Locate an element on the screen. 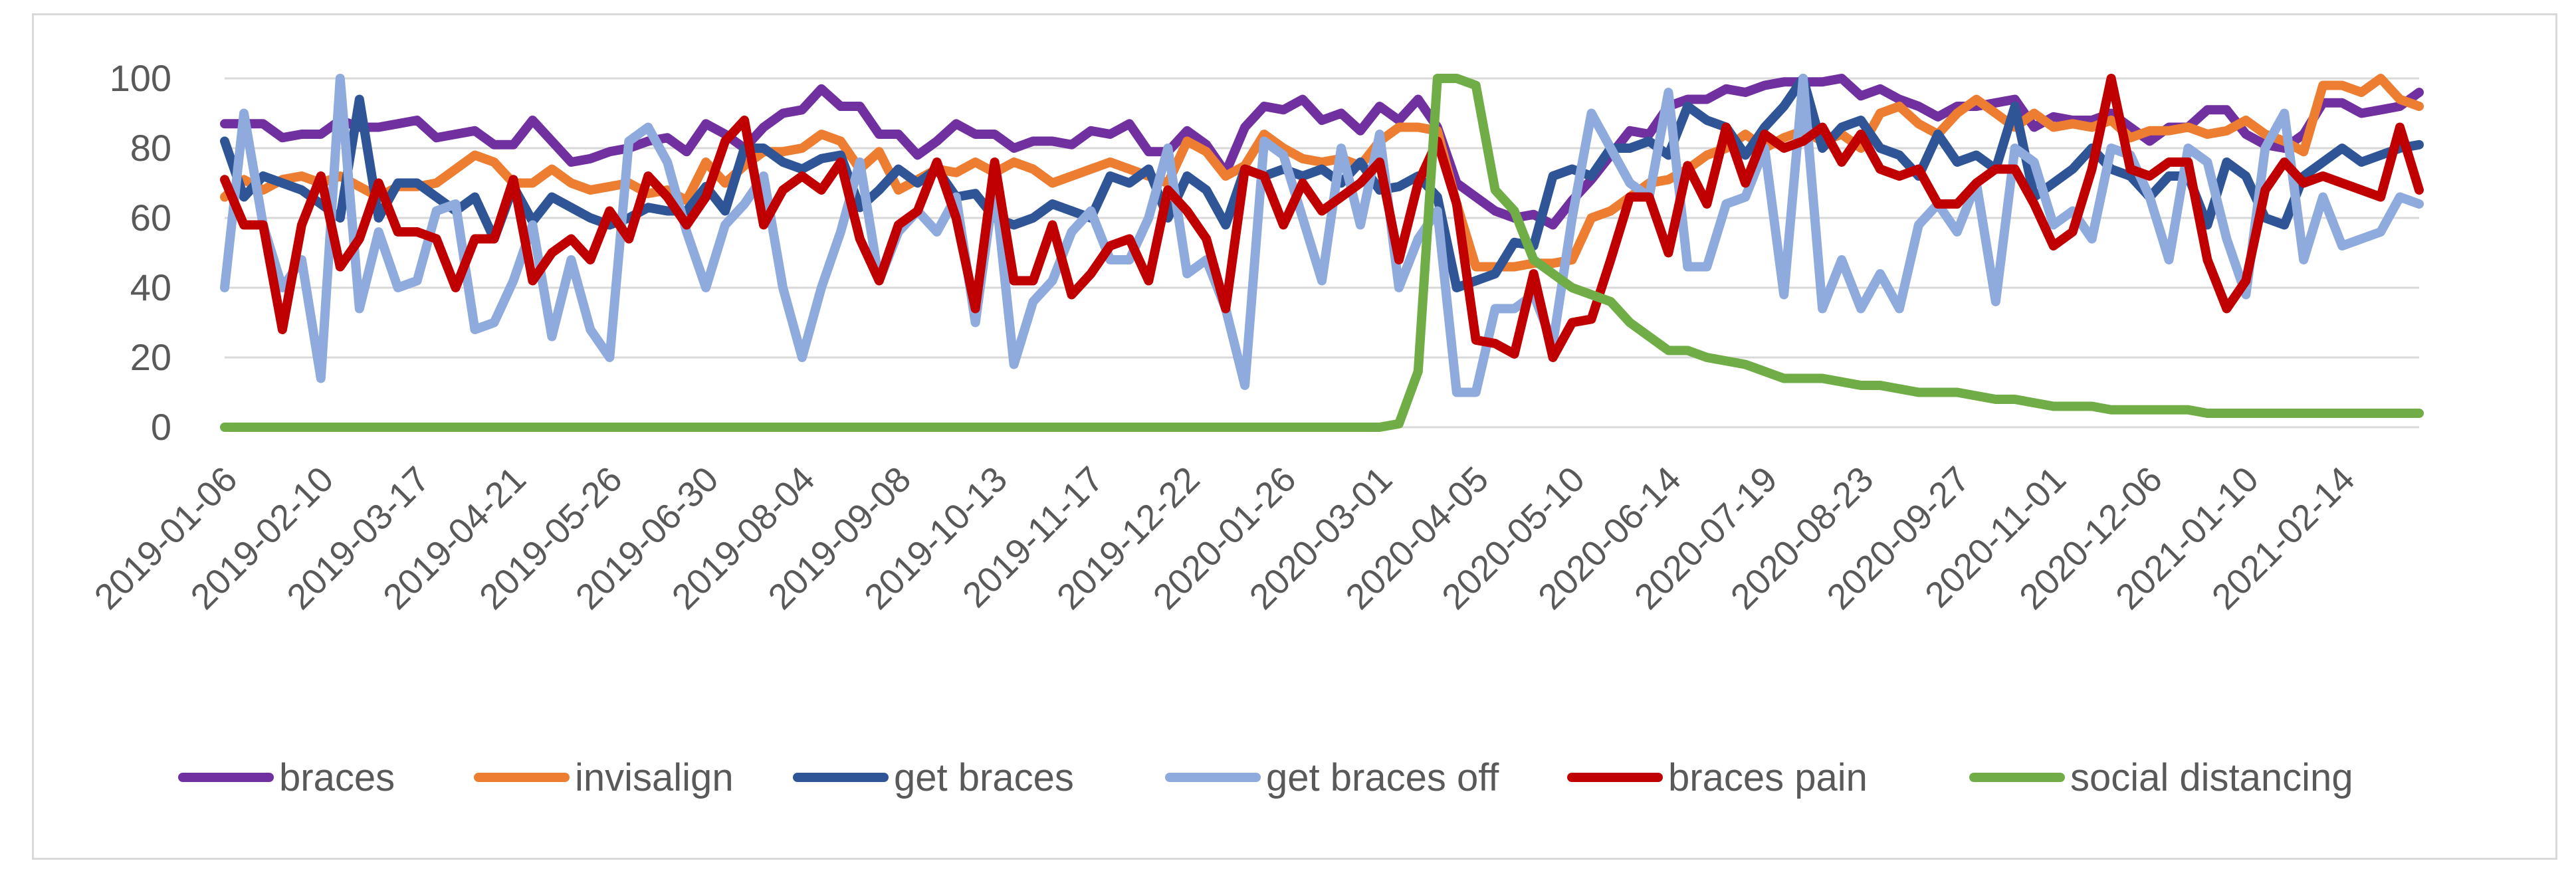 The width and height of the screenshot is (2576, 887). y-tick-label: 0 is located at coordinates (161, 427).